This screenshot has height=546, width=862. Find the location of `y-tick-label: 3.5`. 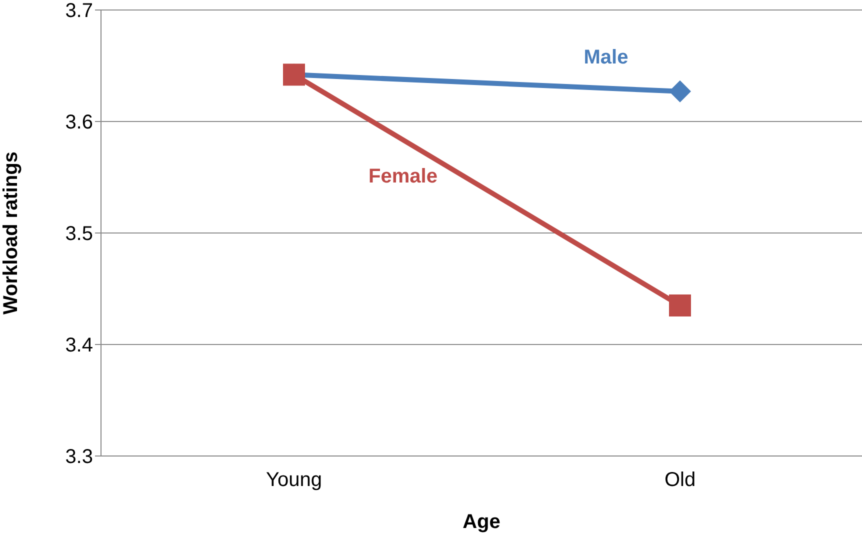

y-tick-label: 3.5 is located at coordinates (79, 234).